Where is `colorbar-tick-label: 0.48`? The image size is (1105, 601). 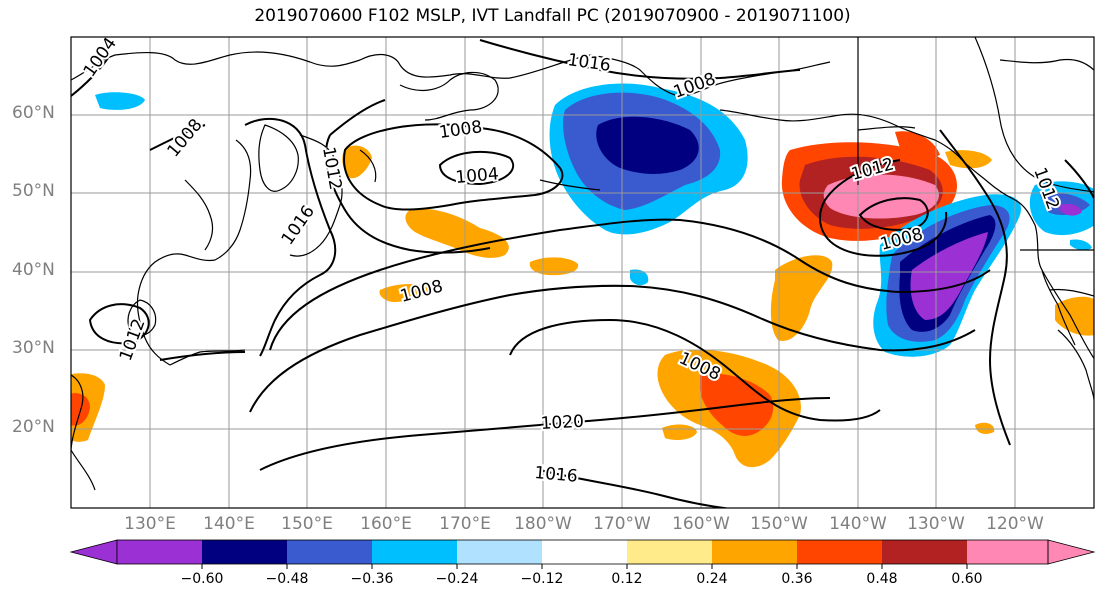 colorbar-tick-label: 0.48 is located at coordinates (882, 579).